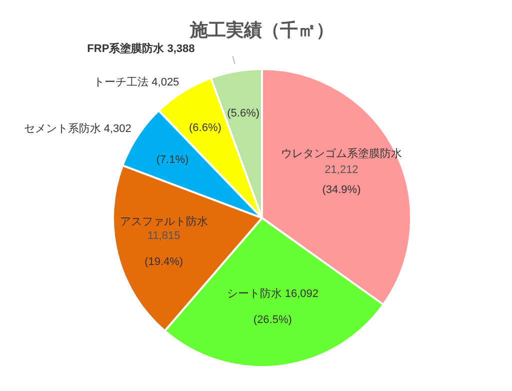 The height and width of the screenshot is (391, 512). What do you see at coordinates (272, 293) in the screenshot?
I see `slice-label: シート防水 16,092` at bounding box center [272, 293].